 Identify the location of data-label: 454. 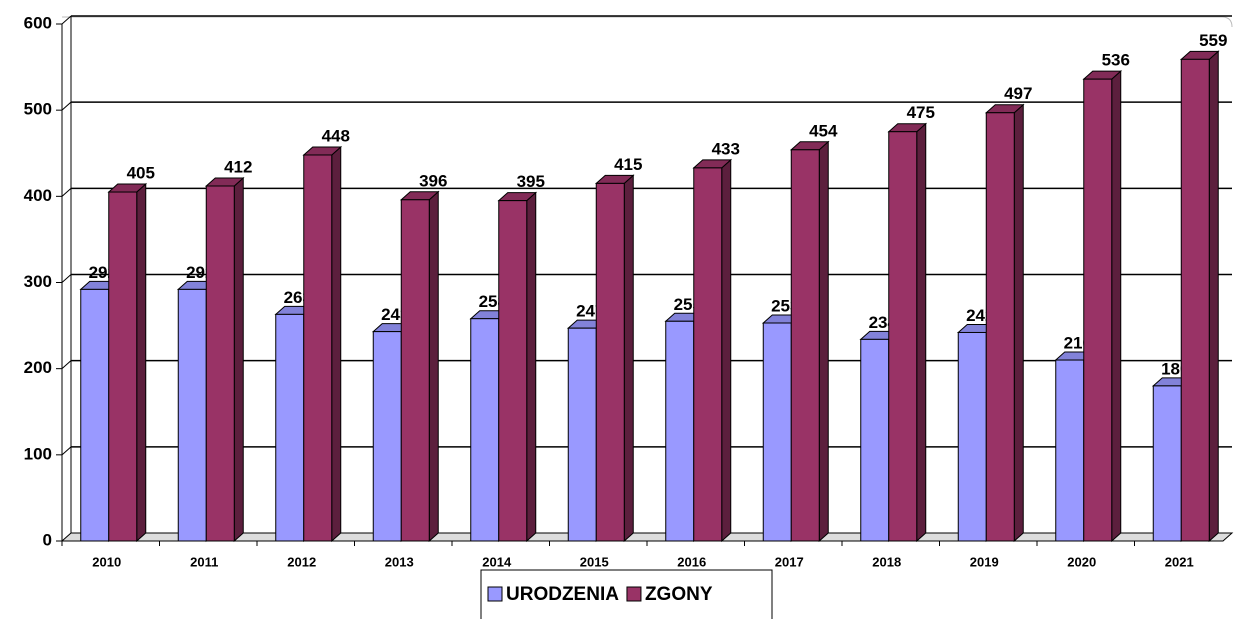
(823, 130).